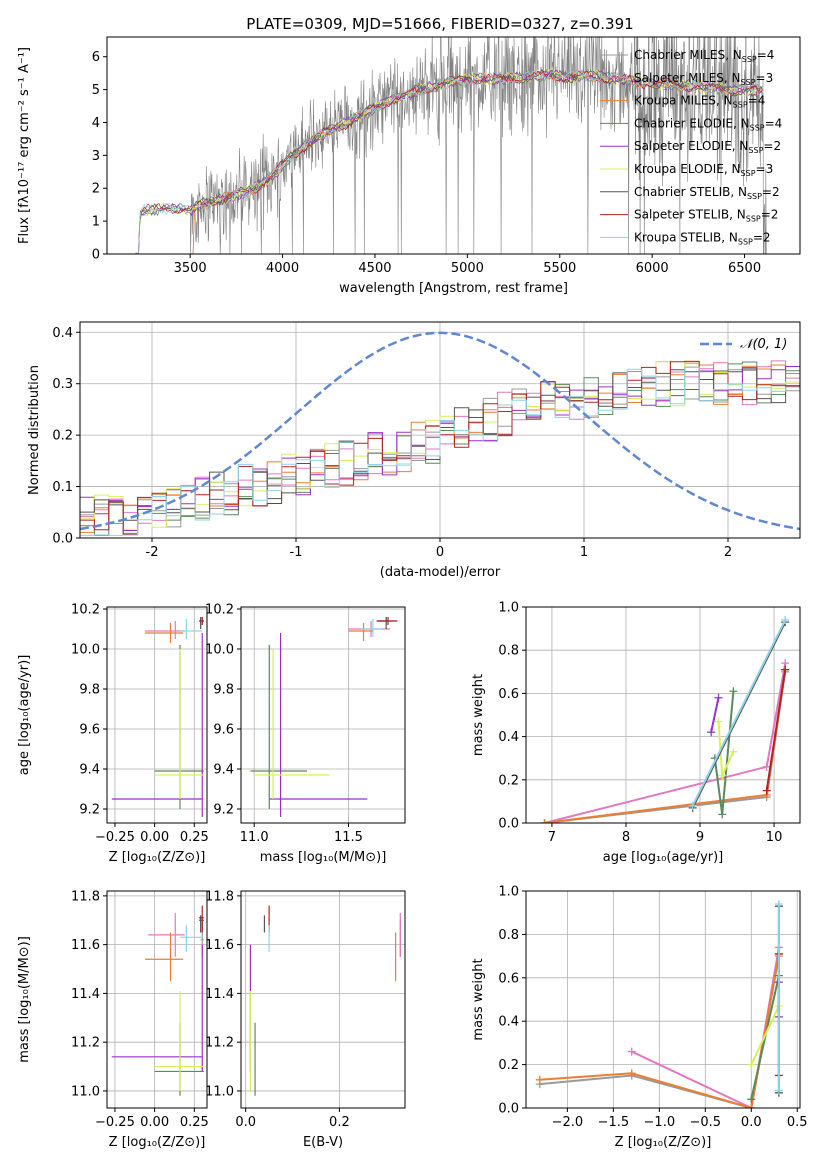 This screenshot has width=819, height=1170. Describe the element at coordinates (724, 753) in the screenshot. I see `mw-series-ce` at that location.